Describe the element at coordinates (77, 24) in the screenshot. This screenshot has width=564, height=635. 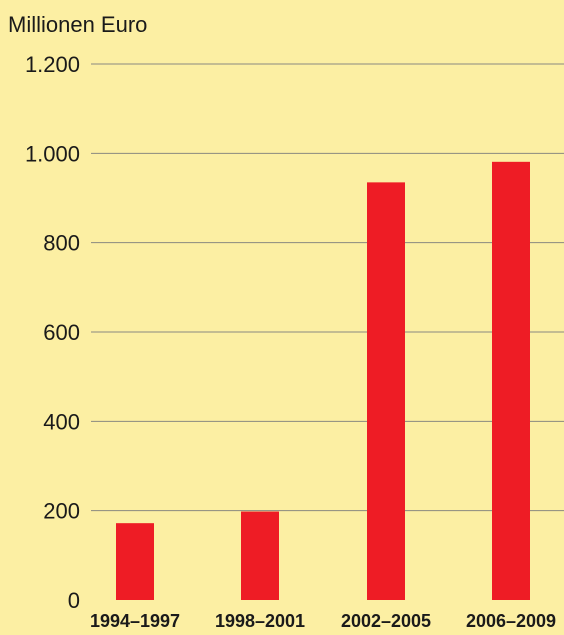
I see `y-axis-label: Millionen Euro` at that location.